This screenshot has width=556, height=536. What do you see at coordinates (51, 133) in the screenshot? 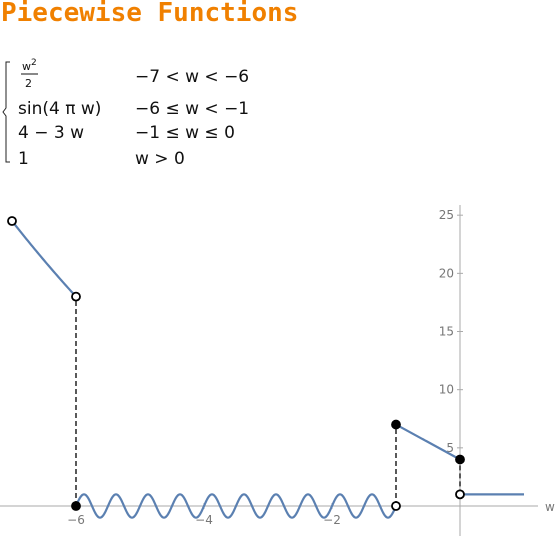
I see `case-3-expression: 4 − 3 w` at bounding box center [51, 133].